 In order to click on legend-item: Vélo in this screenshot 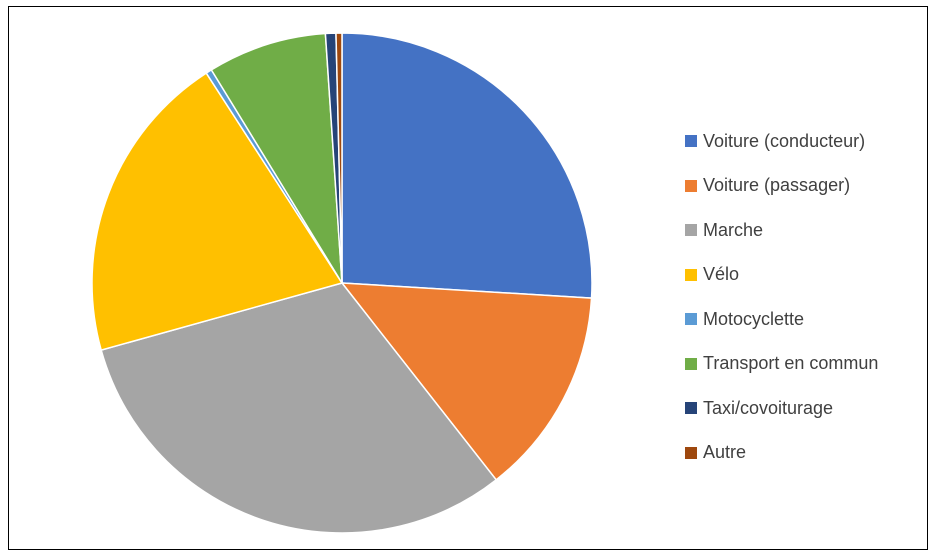, I will do `click(781, 275)`.